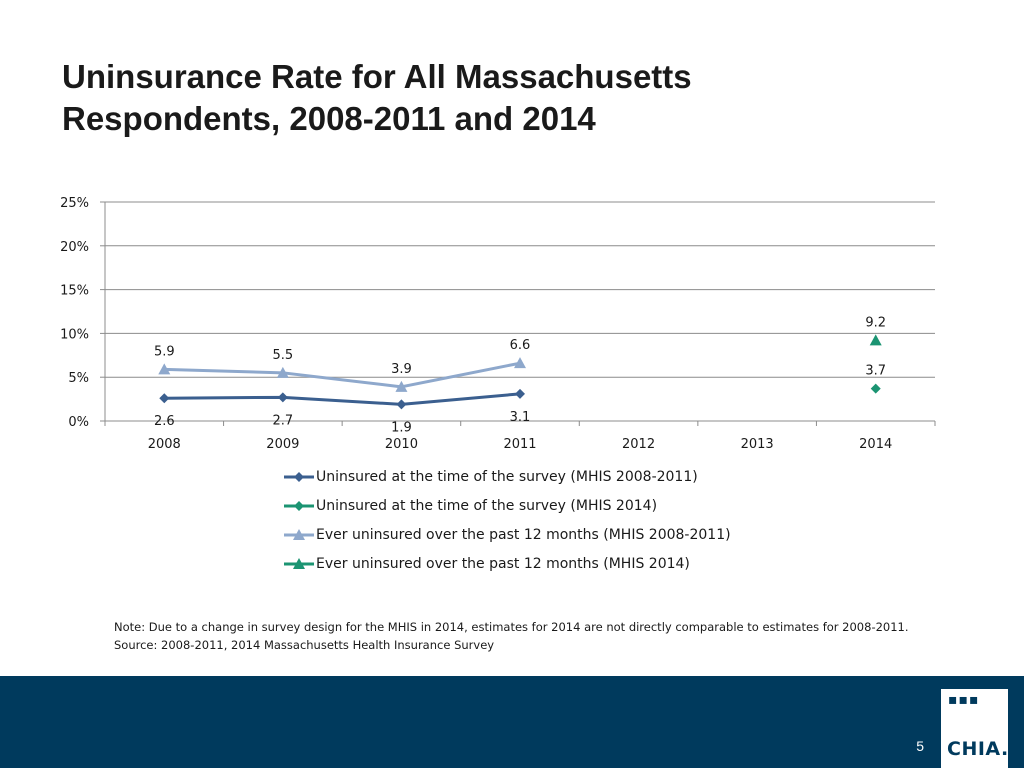 The image size is (1024, 768). I want to click on slide-title-line1: Uninsurance Rate for All Massachusetts, so click(377, 76).